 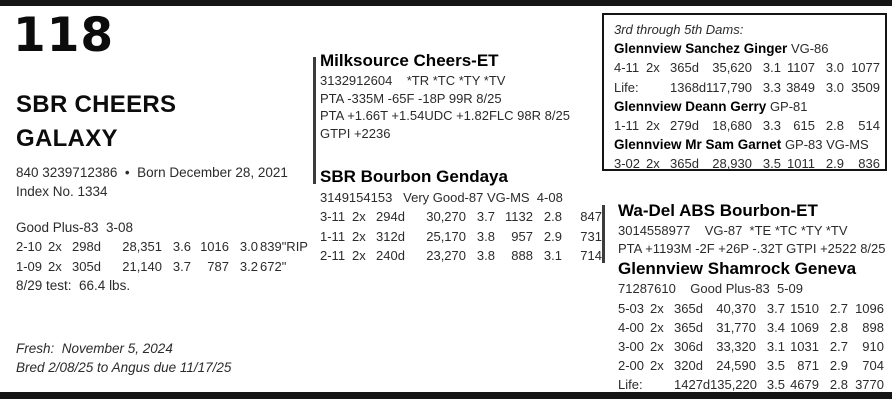 I want to click on lactation-cell: 1368d, so click(x=688, y=87).